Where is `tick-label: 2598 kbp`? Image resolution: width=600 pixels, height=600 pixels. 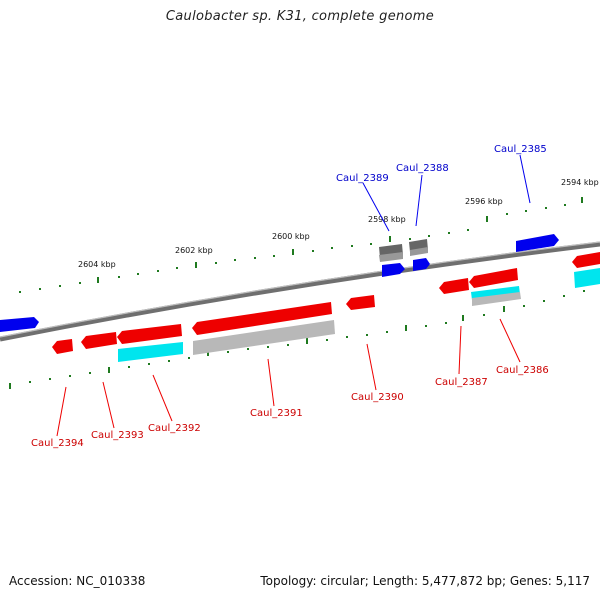
tick-label: 2598 kbp is located at coordinates (387, 219).